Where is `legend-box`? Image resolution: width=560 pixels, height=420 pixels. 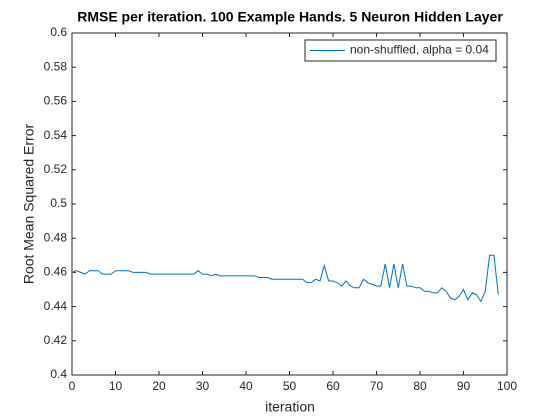 legend-box is located at coordinates (400, 50).